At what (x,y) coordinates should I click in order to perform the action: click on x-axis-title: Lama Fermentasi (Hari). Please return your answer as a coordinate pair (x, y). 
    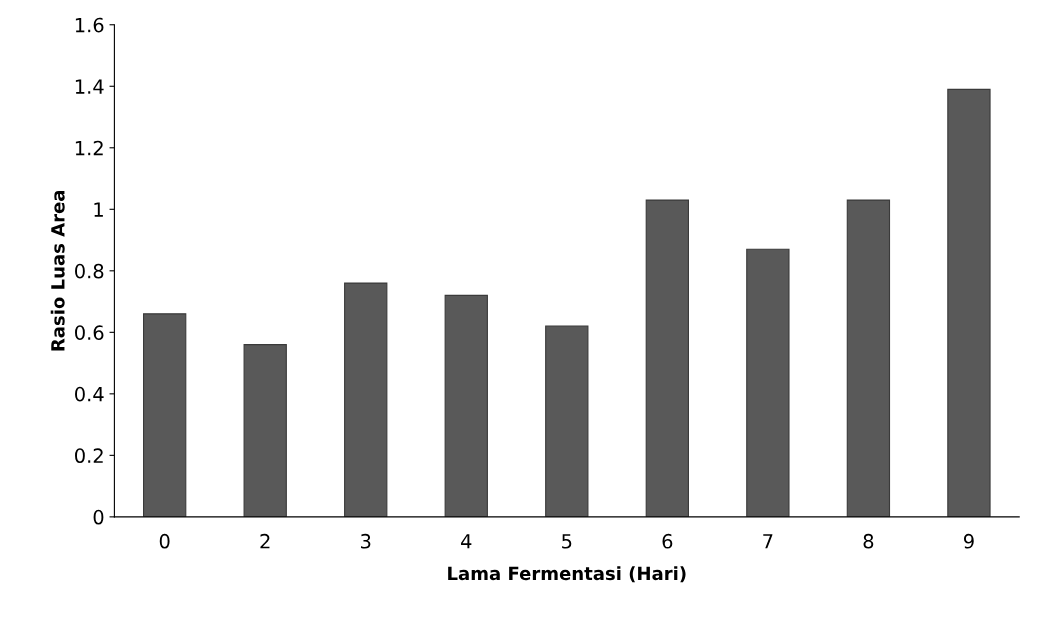
    Looking at the image, I should click on (567, 574).